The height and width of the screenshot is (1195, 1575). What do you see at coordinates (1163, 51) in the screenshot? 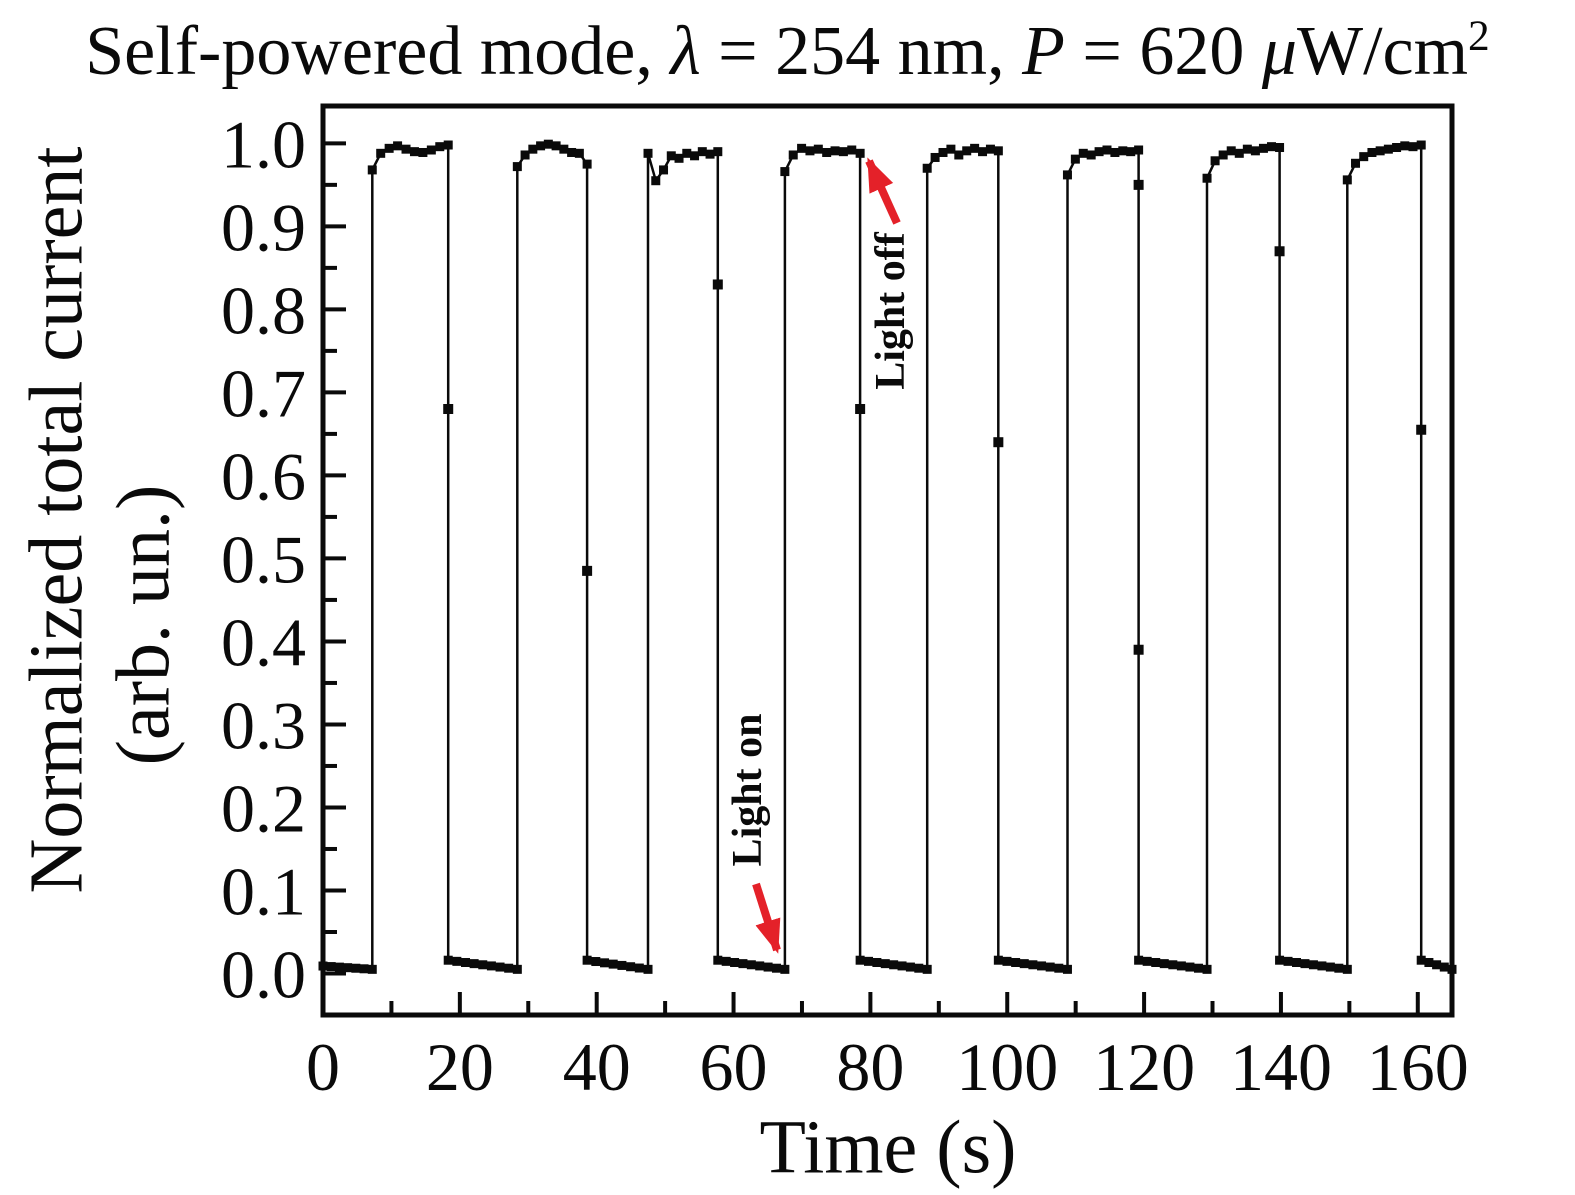
I see `chart-title-segment: = 620` at bounding box center [1163, 51].